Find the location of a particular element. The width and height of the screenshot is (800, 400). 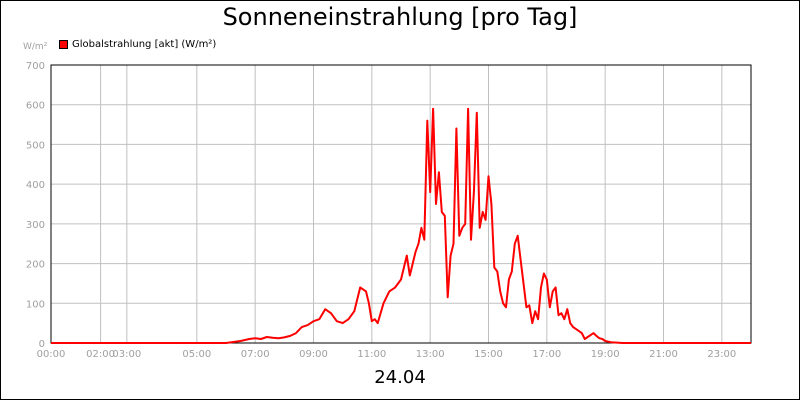

y-tick-label: 200 is located at coordinates (35, 265).